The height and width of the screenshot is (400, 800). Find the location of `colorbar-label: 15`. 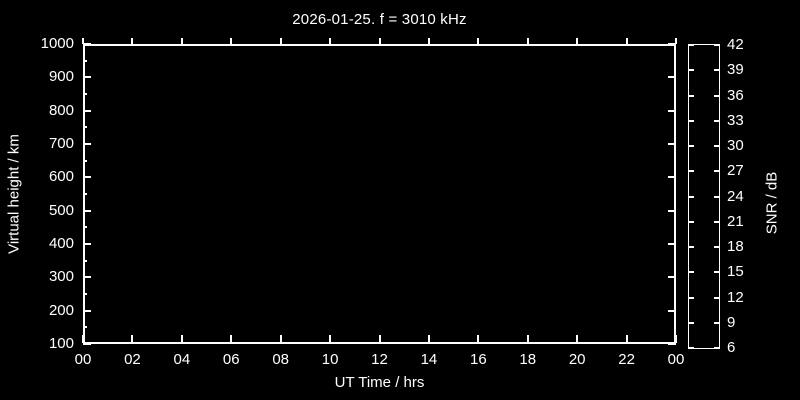

colorbar-label: 15 is located at coordinates (735, 272).